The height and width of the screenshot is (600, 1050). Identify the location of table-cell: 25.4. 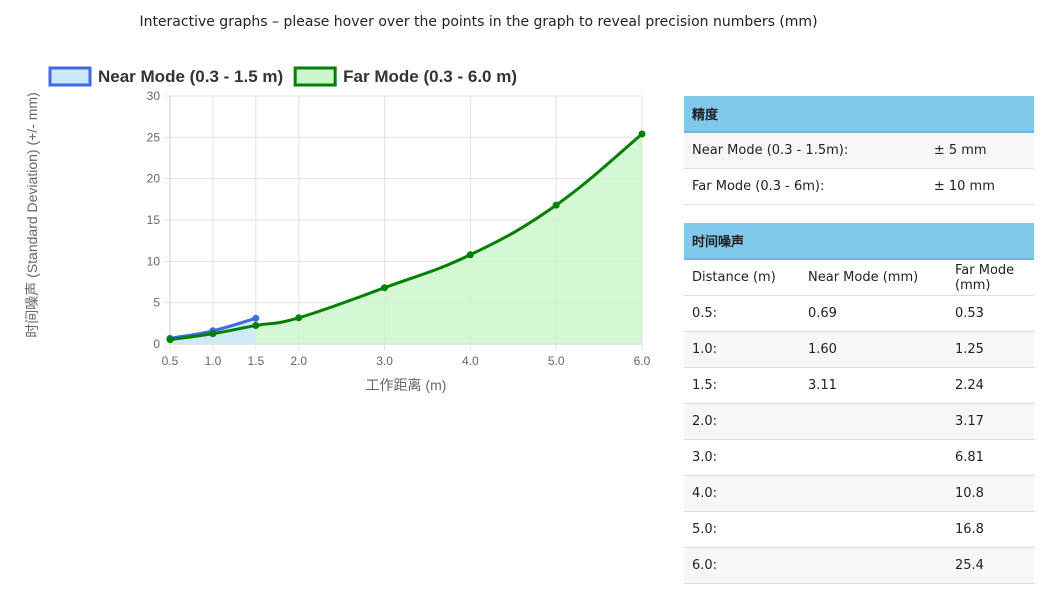
(990, 565).